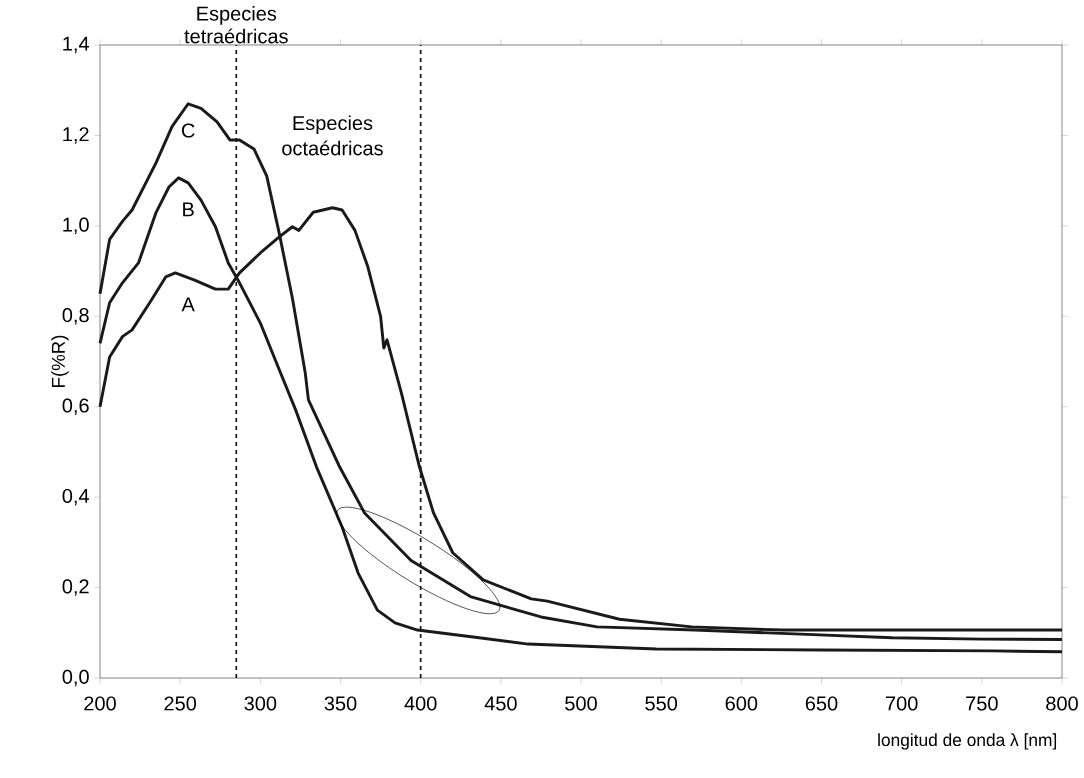 This screenshot has width=1084, height=778. I want to click on x-tick-label: 550, so click(661, 703).